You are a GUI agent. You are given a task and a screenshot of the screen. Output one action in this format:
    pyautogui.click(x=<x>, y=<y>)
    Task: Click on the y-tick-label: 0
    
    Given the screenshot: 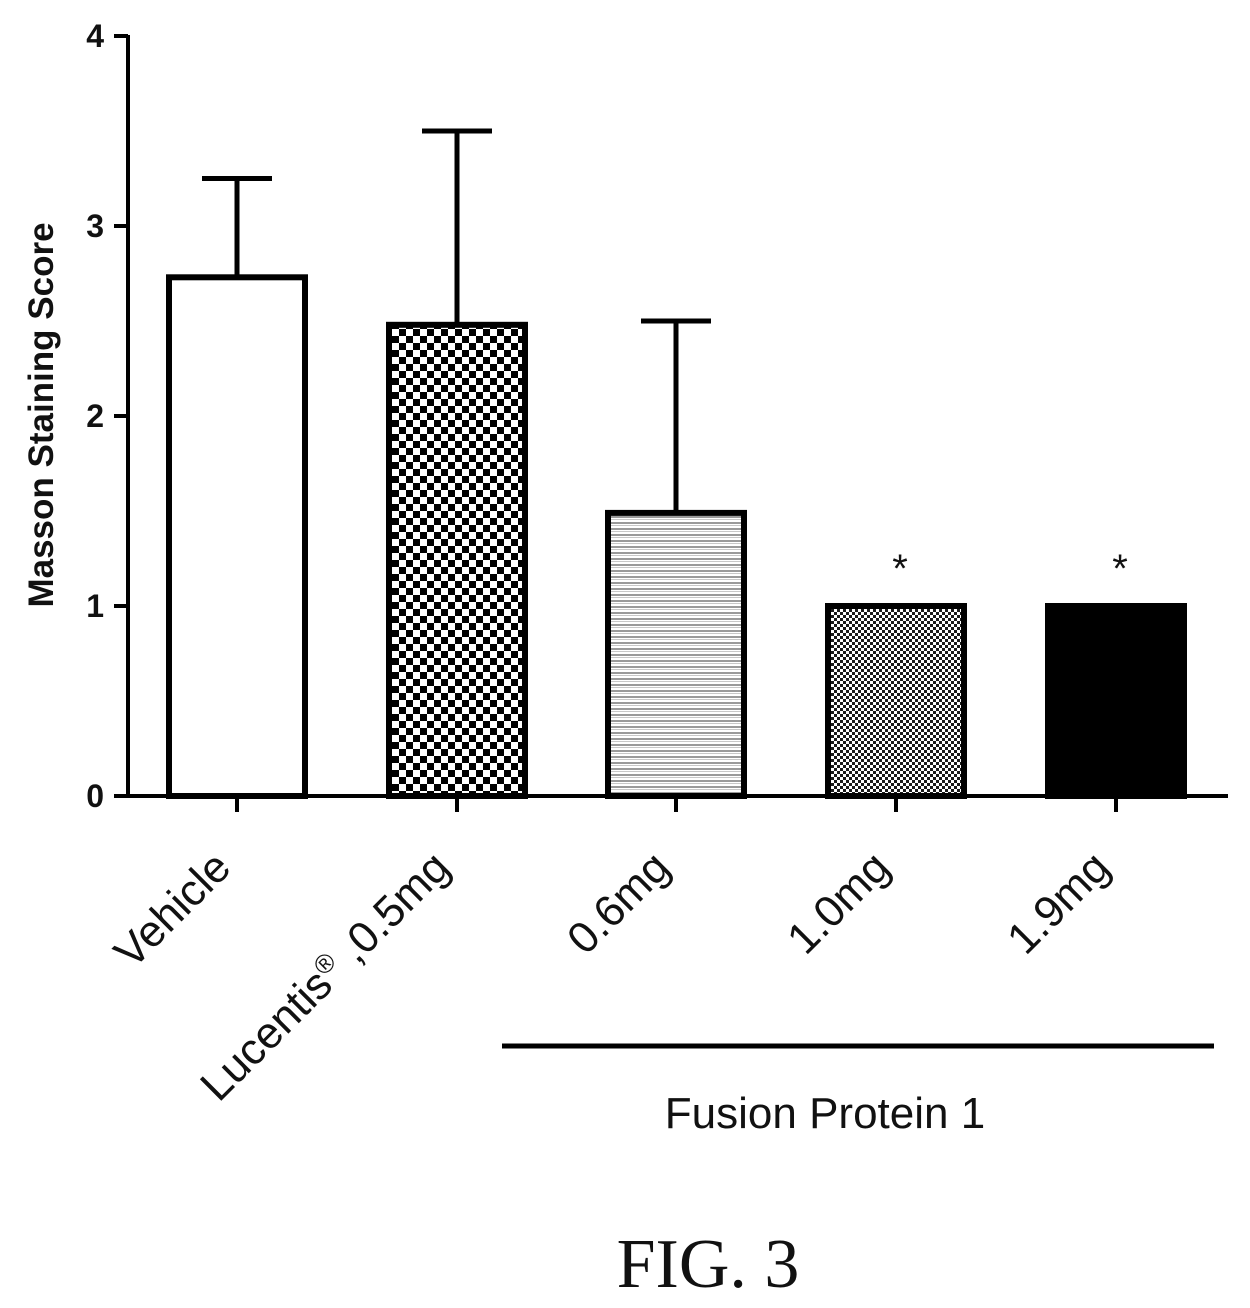 What is the action you would take?
    pyautogui.click(x=95, y=796)
    